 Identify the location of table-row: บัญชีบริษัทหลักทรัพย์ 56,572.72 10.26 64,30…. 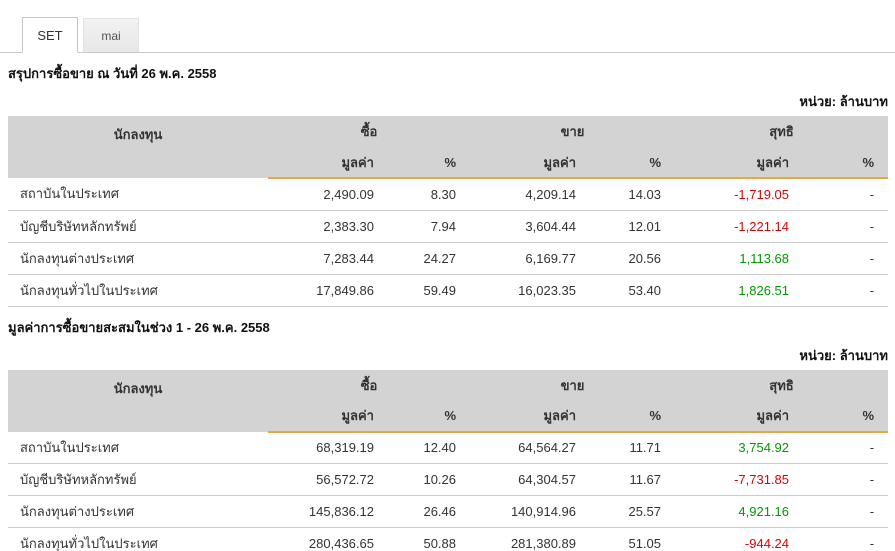
(448, 479).